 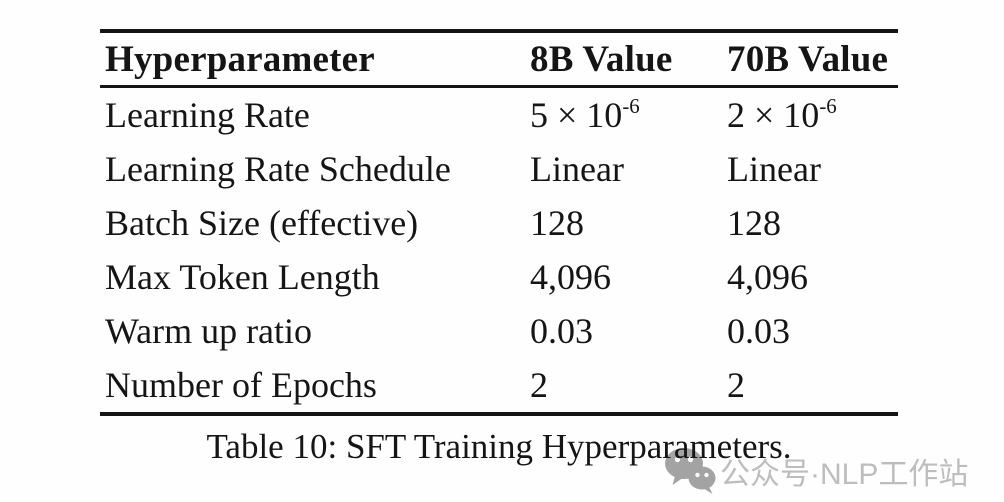 What do you see at coordinates (499, 115) in the screenshot?
I see `table-row-learning-rate: Learning Rate 5 × 10-6 2 × 10-6` at bounding box center [499, 115].